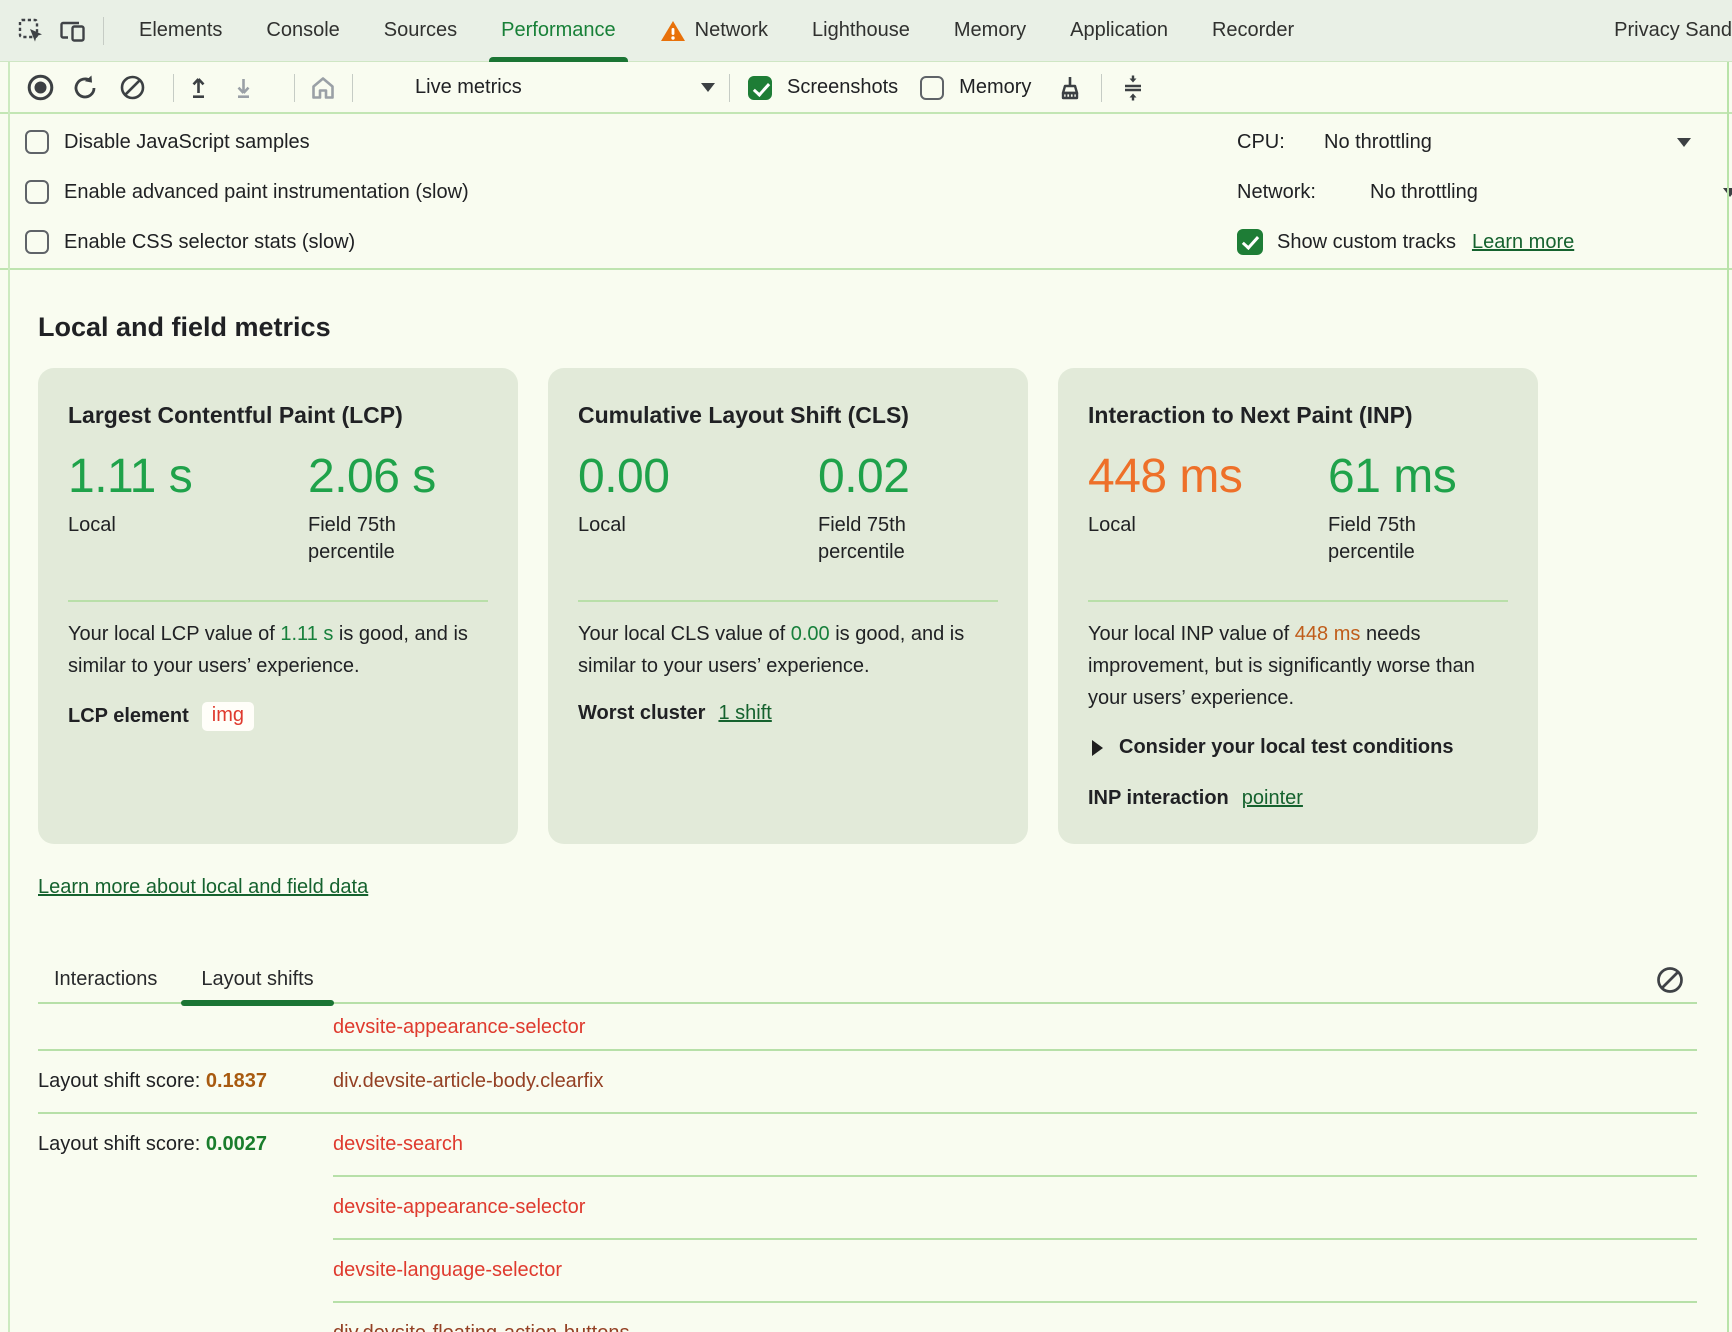 This screenshot has width=1732, height=1332. What do you see at coordinates (1728, 697) in the screenshot?
I see `panel-right-border` at bounding box center [1728, 697].